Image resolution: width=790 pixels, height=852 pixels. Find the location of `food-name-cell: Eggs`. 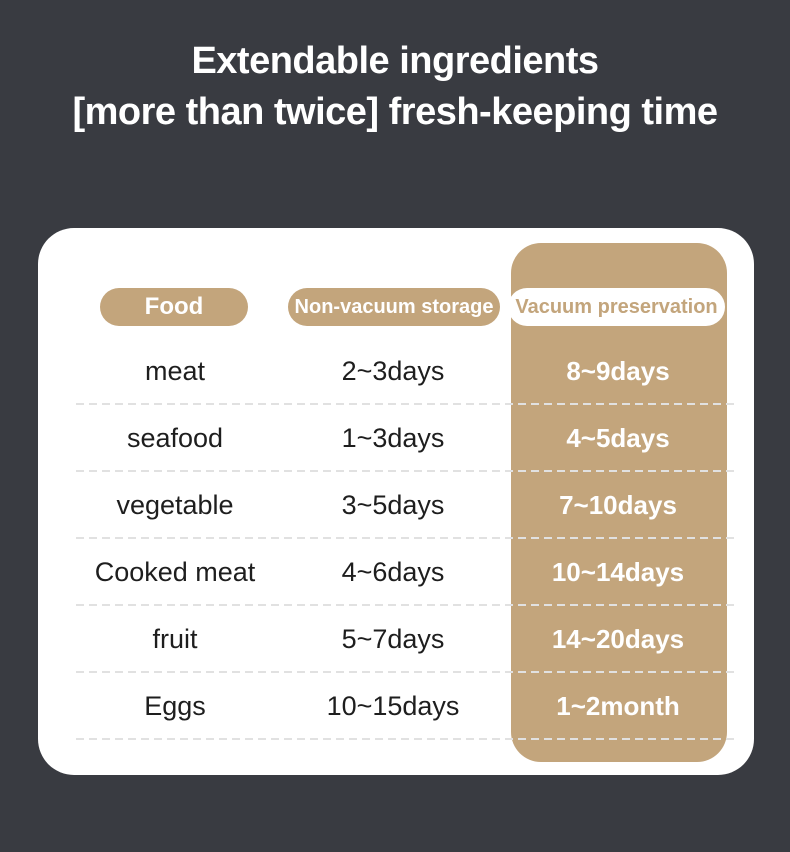

food-name-cell: Eggs is located at coordinates (175, 706).